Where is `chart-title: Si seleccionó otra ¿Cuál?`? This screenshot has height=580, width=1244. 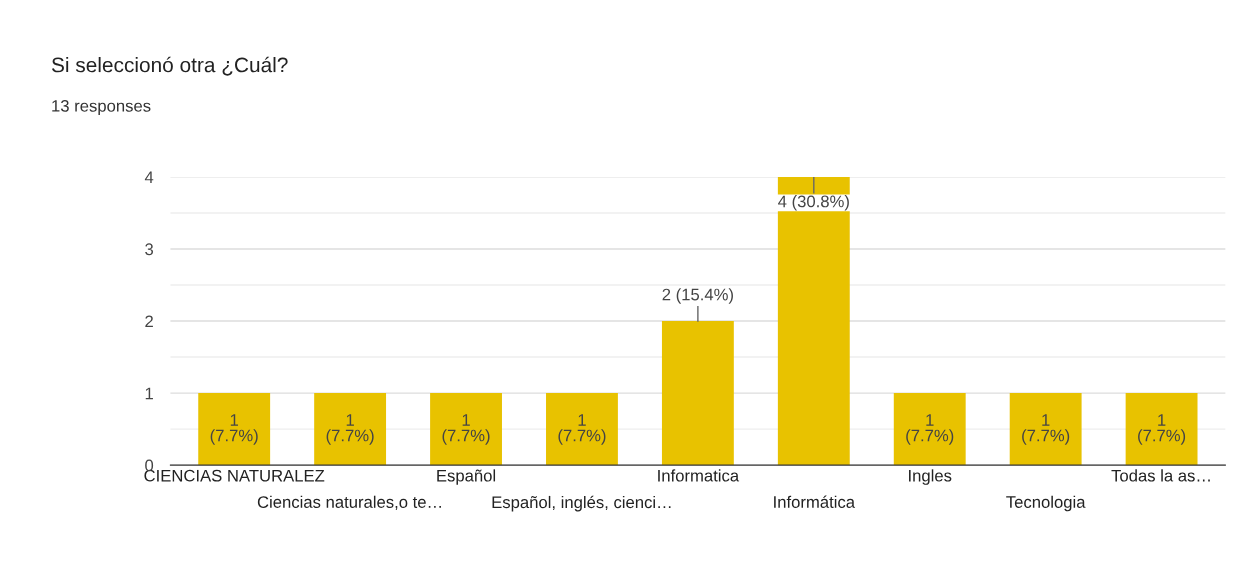
chart-title: Si seleccionó otra ¿Cuál? is located at coordinates (169, 66).